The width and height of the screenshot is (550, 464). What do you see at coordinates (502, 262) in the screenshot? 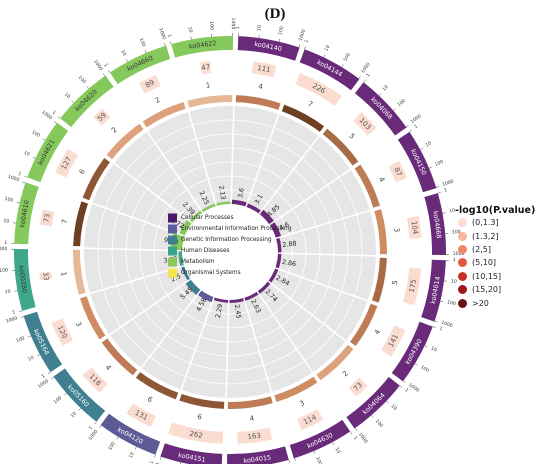
I see `pvalue-legend-item: (5,10]` at bounding box center [502, 262].